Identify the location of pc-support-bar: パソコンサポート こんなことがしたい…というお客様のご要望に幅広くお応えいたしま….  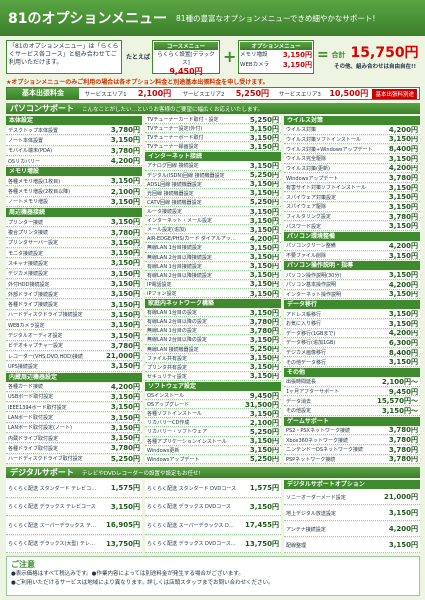
(213, 108).